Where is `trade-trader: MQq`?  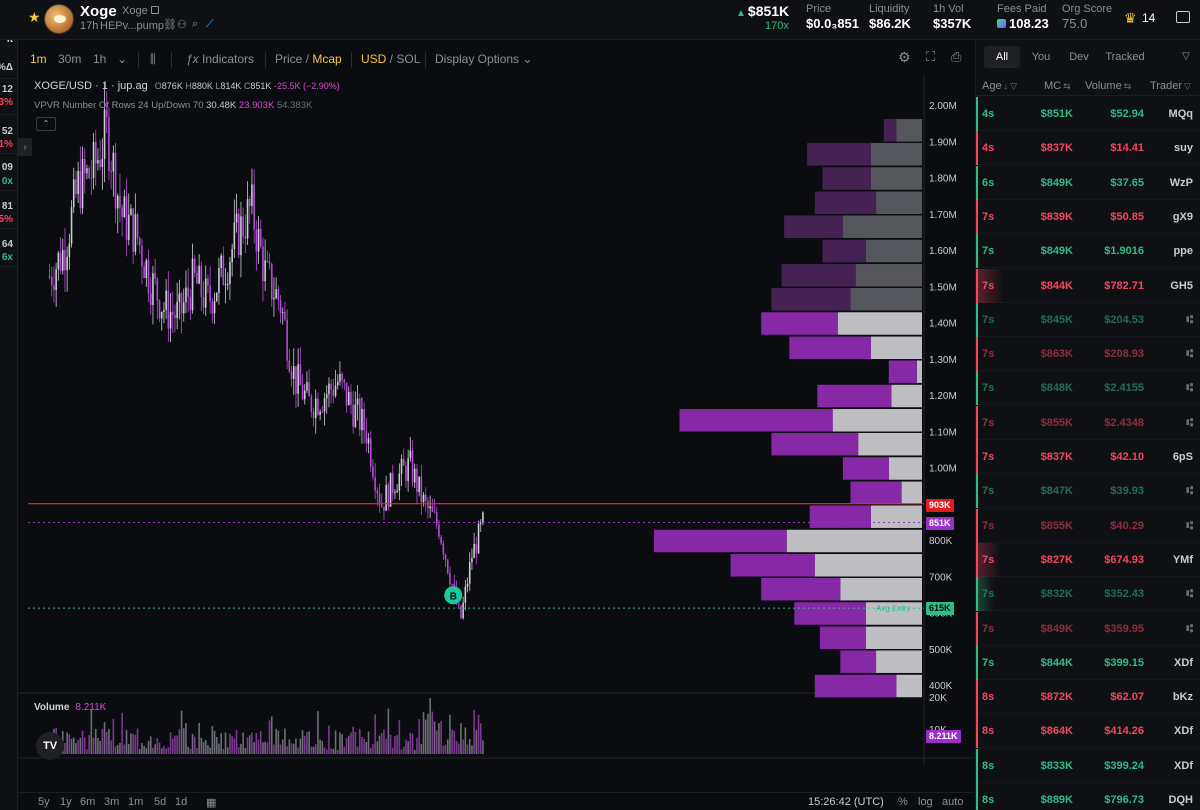
trade-trader: MQq is located at coordinates (1180, 114).